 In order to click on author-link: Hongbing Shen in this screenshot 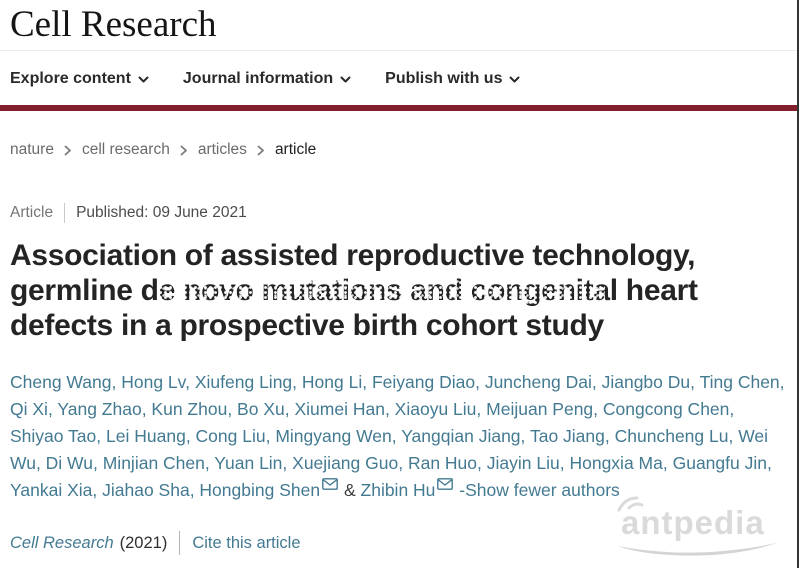, I will do `click(260, 490)`.